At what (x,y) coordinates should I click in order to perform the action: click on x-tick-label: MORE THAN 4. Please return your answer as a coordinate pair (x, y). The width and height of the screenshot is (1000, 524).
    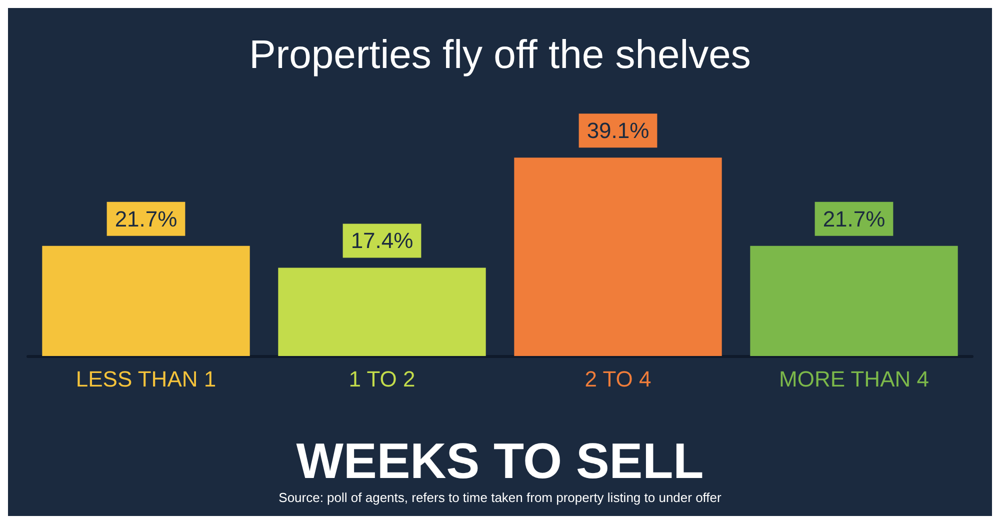
    Looking at the image, I should click on (854, 379).